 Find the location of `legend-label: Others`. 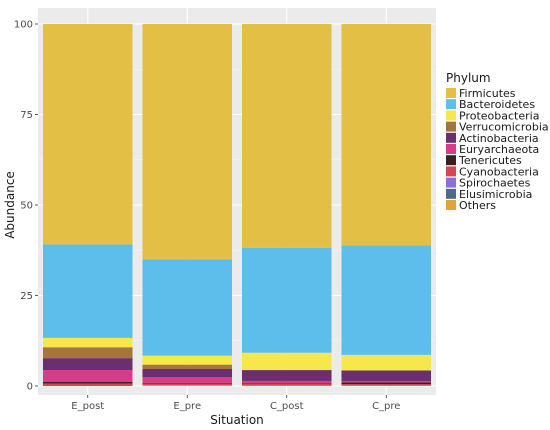

legend-label: Others is located at coordinates (477, 205).